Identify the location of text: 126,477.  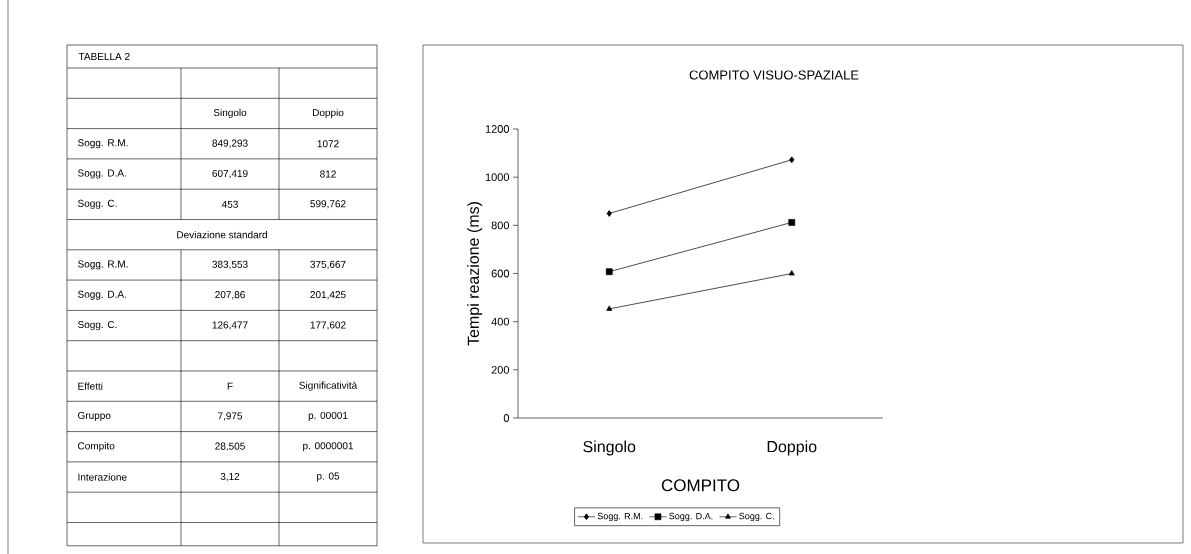
(230, 325).